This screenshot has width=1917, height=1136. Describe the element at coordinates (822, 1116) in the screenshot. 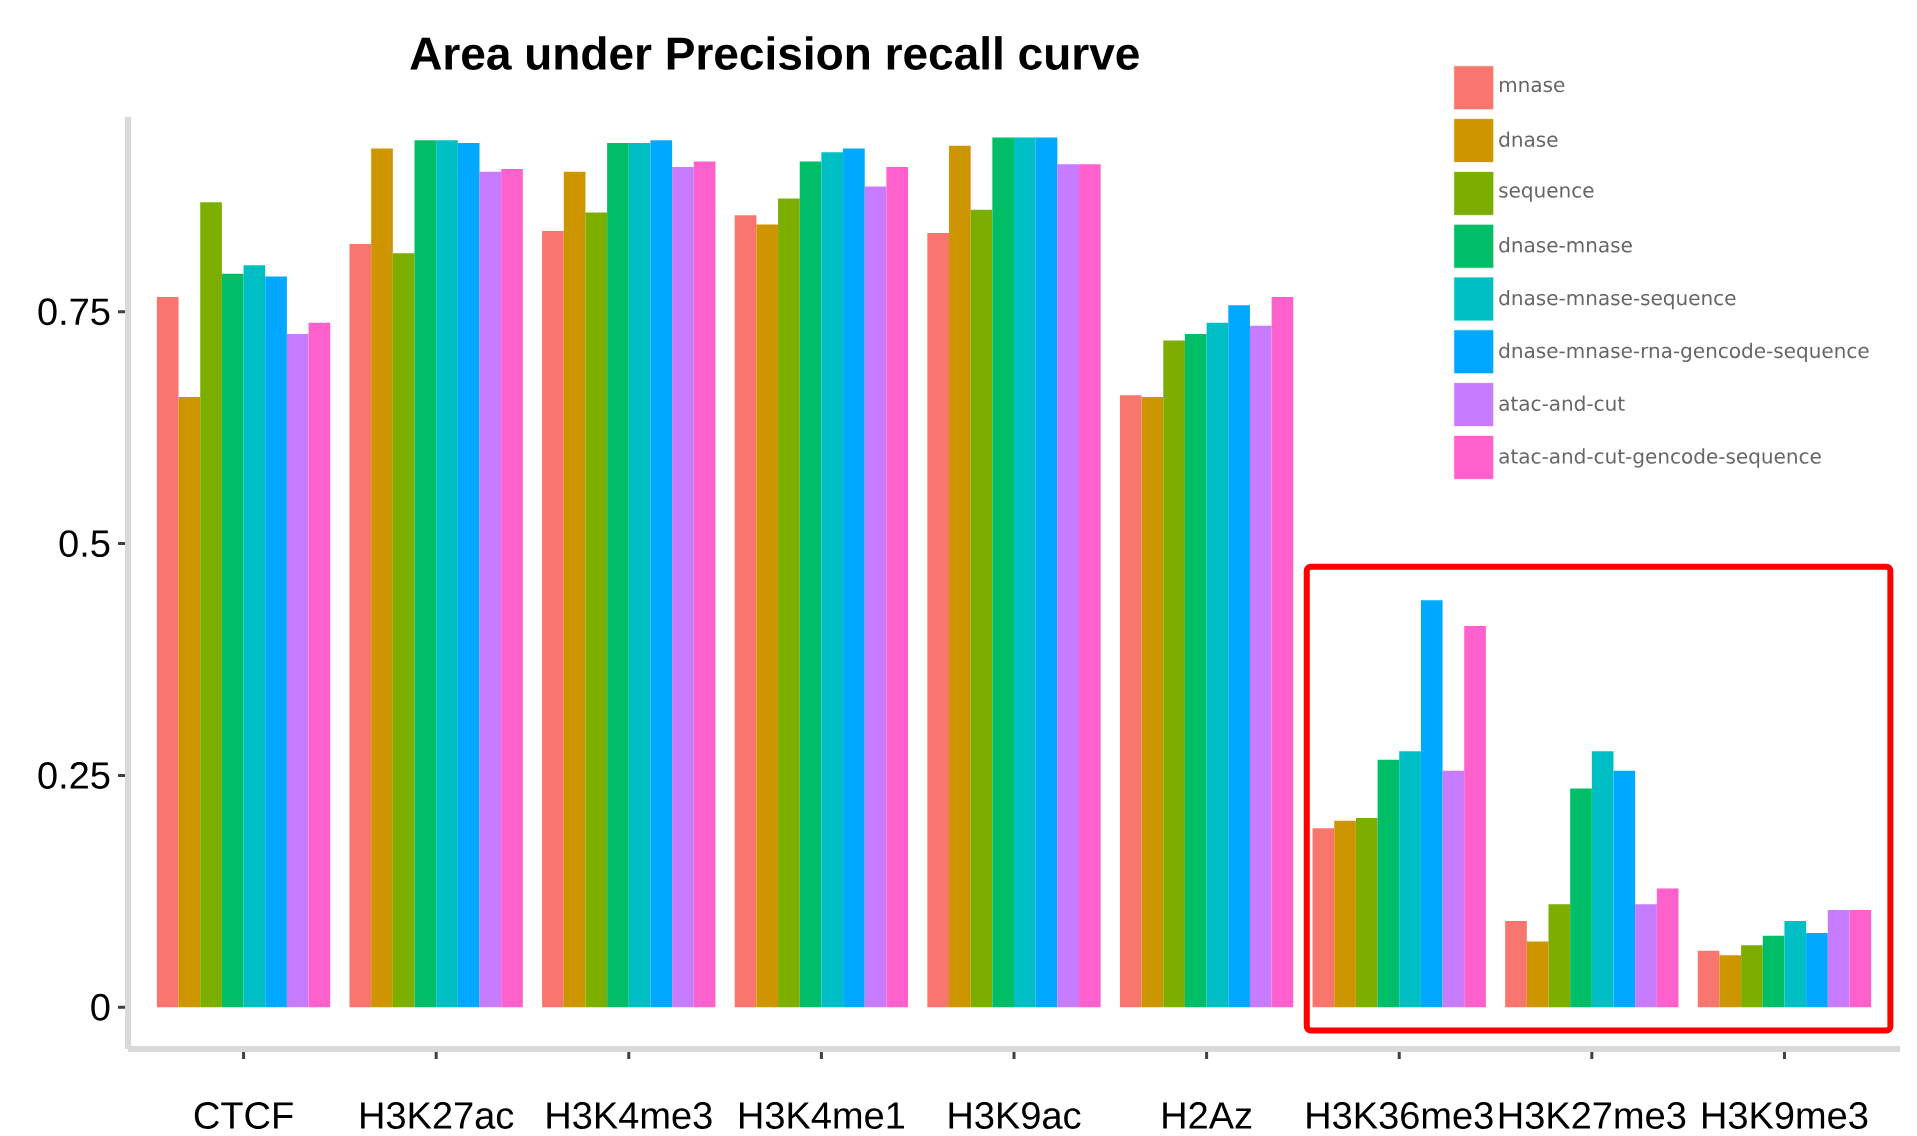

I see `x-tick-label: H3K4me1` at that location.